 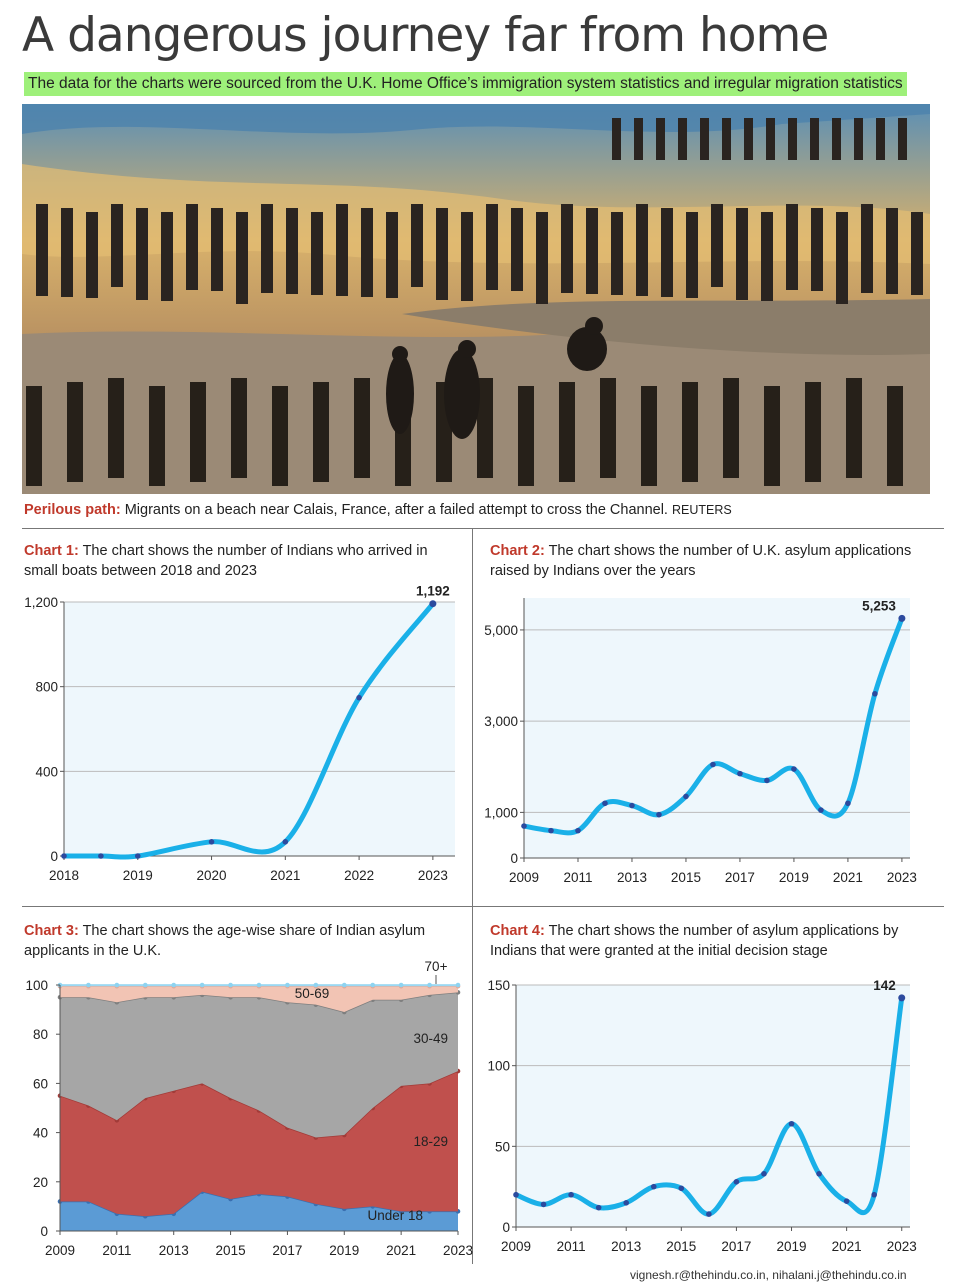 I want to click on chart3-ytick-label: 40, so click(x=40, y=1133).